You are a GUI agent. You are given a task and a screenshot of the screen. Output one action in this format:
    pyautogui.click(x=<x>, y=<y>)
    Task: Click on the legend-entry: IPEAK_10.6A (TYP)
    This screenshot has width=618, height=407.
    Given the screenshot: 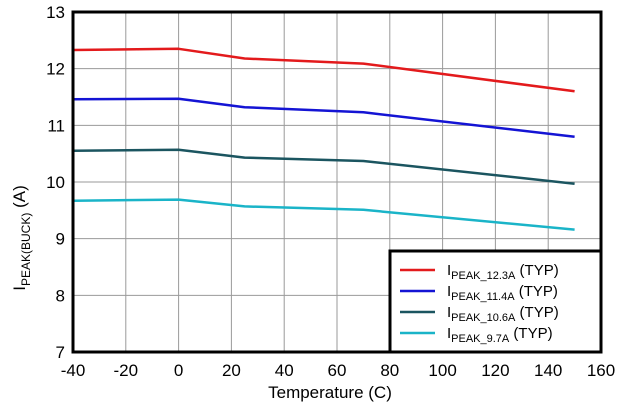 What is the action you would take?
    pyautogui.click(x=503, y=314)
    